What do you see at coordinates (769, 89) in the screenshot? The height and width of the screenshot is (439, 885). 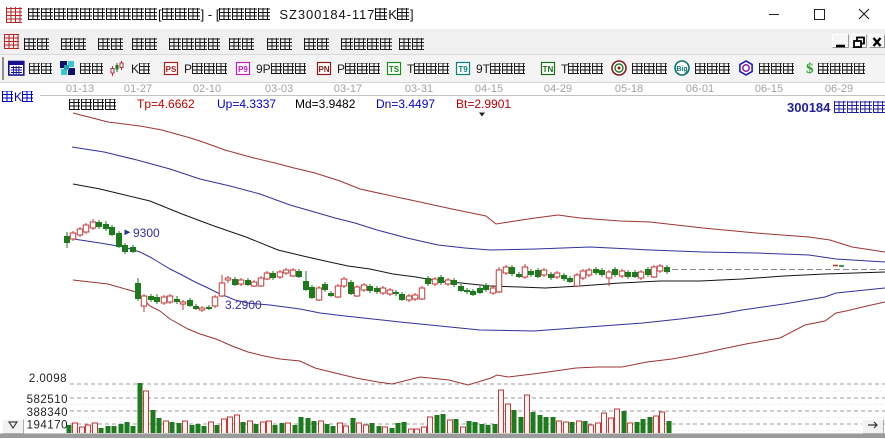 I see `svg-text: 06-15` at bounding box center [769, 89].